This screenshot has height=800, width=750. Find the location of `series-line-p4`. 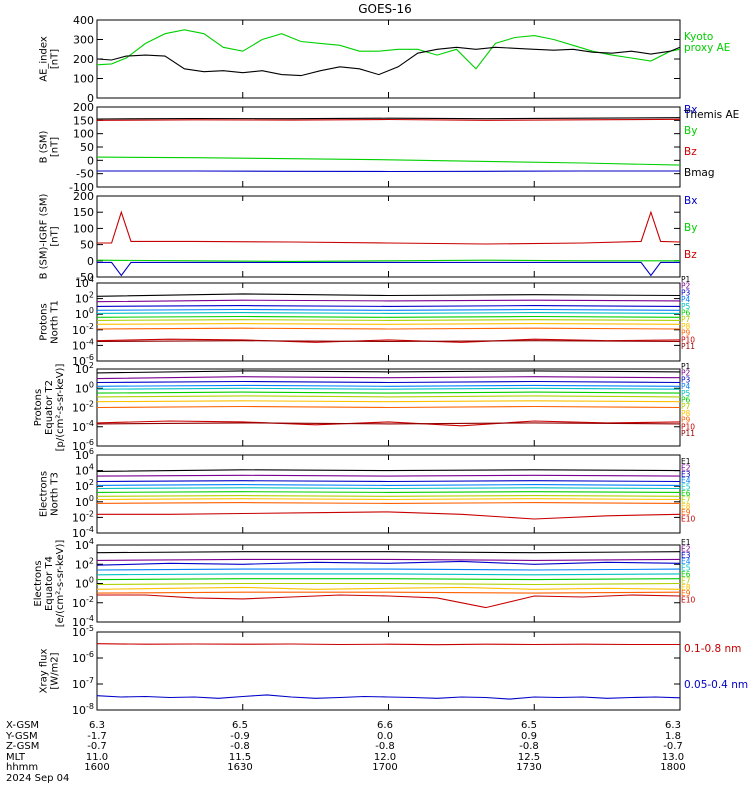

series-line-p4 is located at coordinates (388, 385).